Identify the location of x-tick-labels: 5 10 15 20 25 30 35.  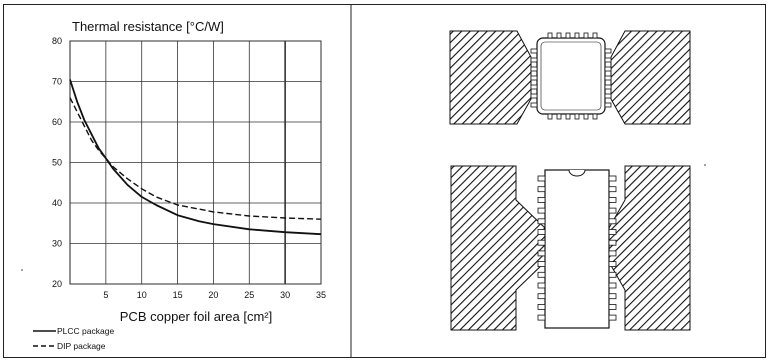
(214, 295).